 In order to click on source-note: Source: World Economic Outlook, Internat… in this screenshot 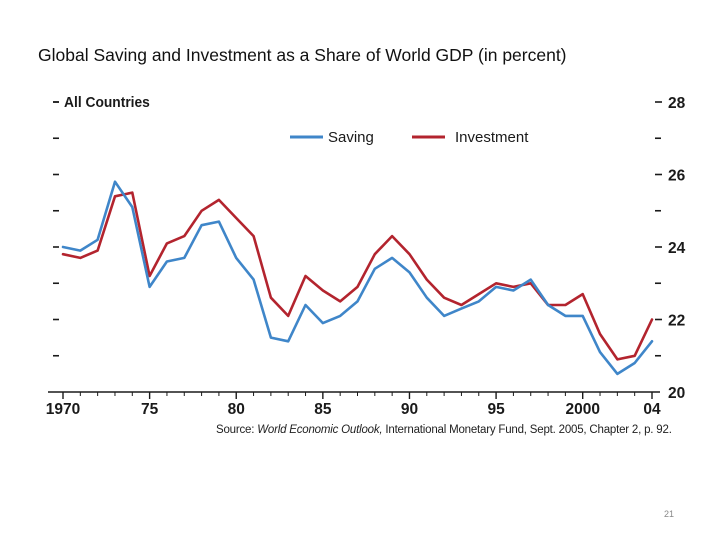, I will do `click(444, 430)`.